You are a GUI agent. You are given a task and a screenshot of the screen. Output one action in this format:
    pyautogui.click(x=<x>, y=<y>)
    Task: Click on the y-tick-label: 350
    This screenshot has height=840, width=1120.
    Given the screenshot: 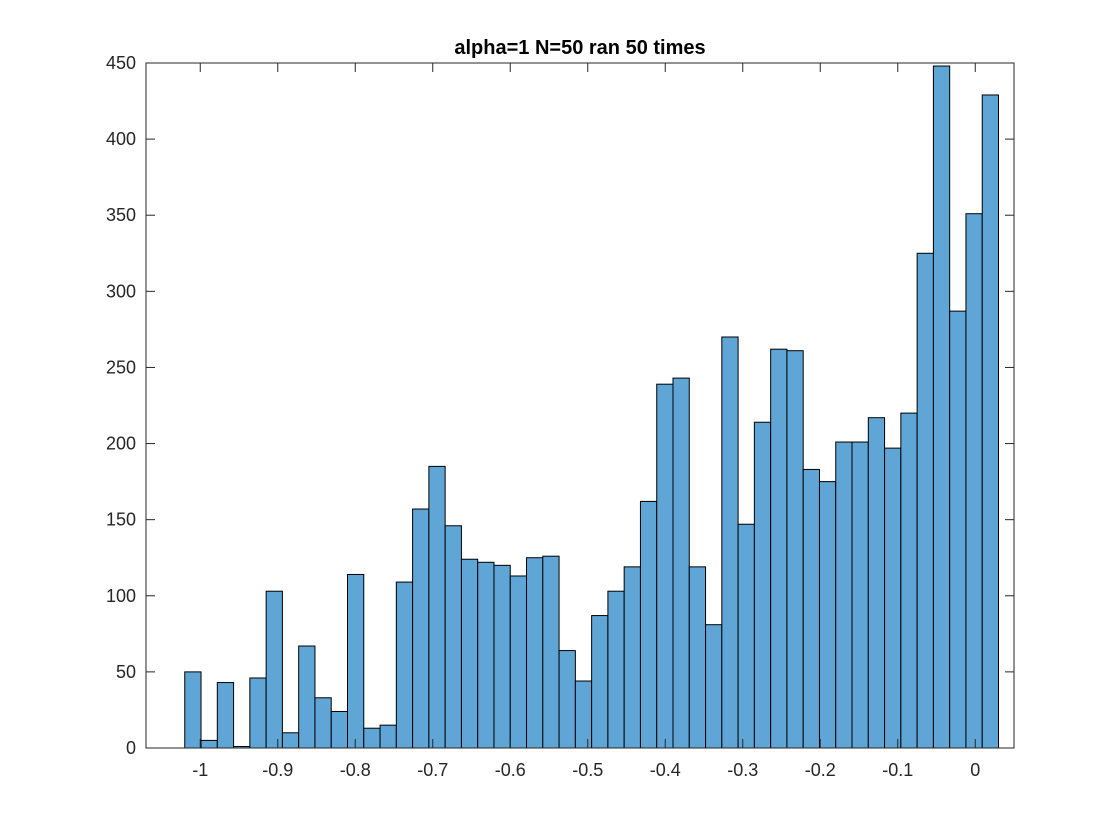 What is the action you would take?
    pyautogui.click(x=121, y=215)
    